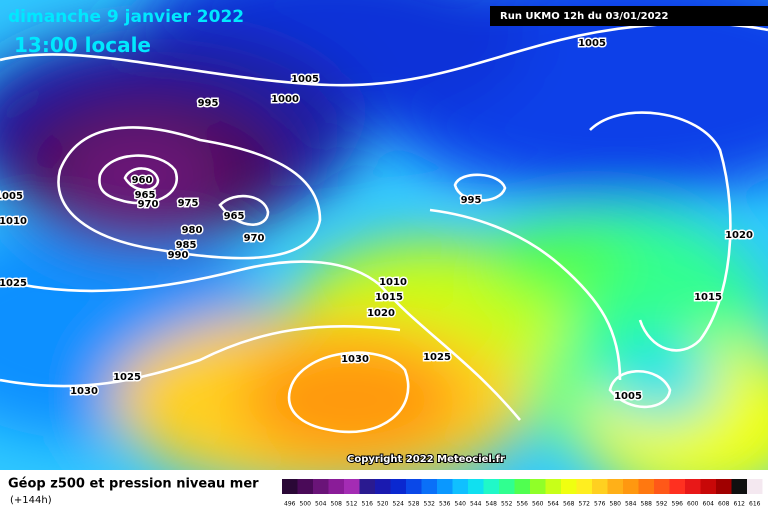  I want to click on legend-value: 548, so click(492, 504).